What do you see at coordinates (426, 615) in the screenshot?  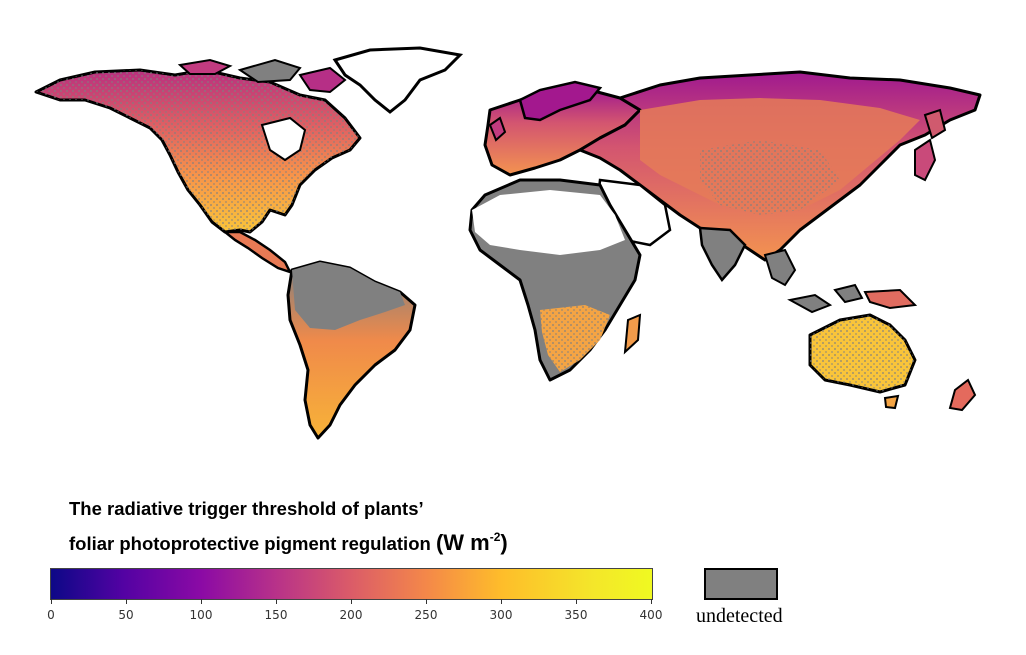 I see `colorbar-tick-label: 250` at bounding box center [426, 615].